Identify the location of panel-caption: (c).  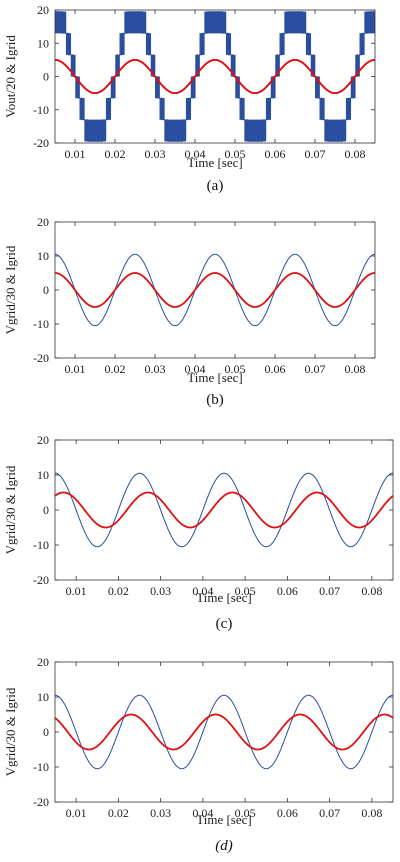
(224, 624).